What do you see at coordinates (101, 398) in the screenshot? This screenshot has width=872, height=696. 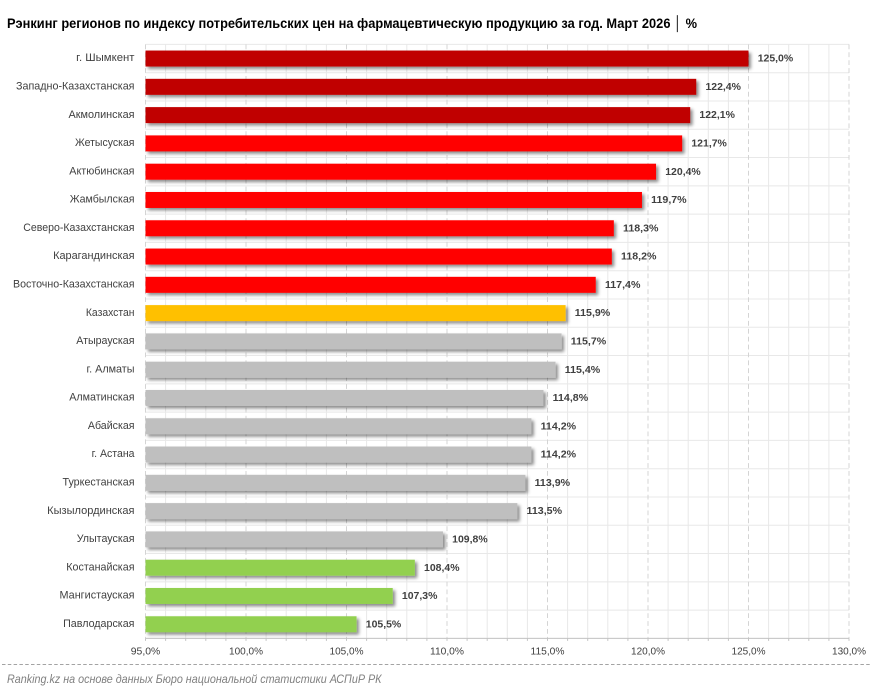 I see `svg-text: Алматинская` at bounding box center [101, 398].